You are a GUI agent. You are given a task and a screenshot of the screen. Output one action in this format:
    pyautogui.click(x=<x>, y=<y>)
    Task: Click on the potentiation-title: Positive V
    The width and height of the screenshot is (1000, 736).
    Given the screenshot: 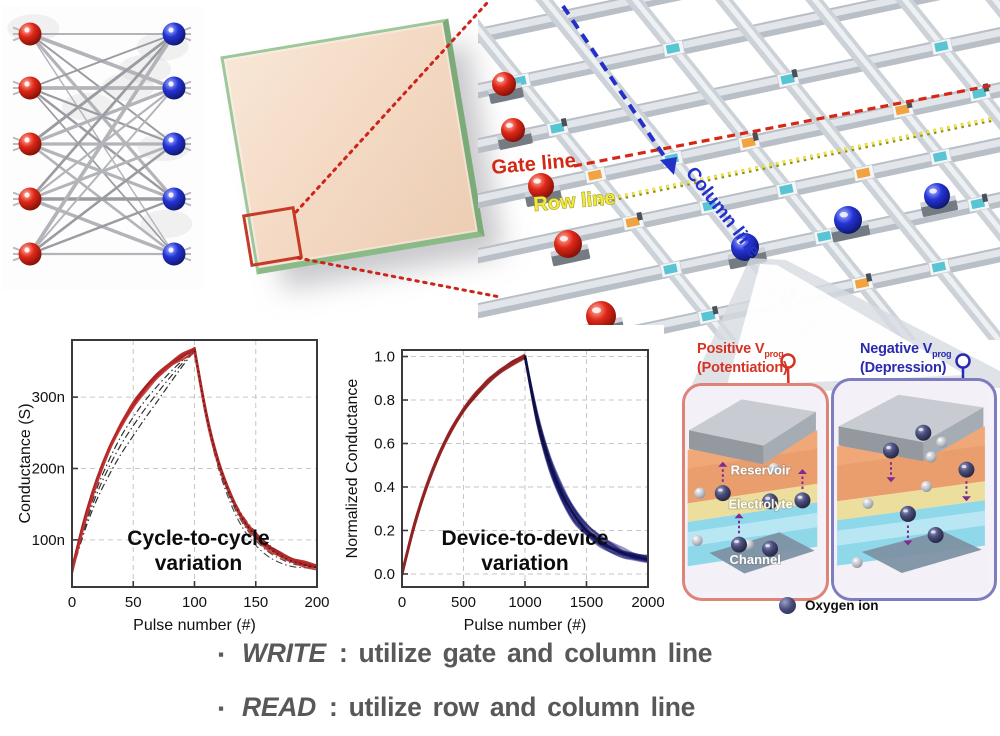 What is the action you would take?
    pyautogui.click(x=731, y=349)
    